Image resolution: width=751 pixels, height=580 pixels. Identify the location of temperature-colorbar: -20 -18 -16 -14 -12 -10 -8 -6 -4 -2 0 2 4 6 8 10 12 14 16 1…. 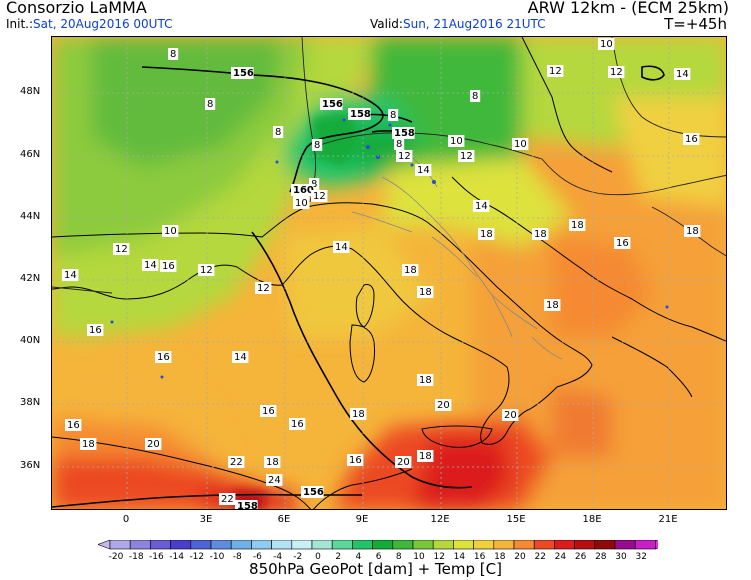
(378, 550).